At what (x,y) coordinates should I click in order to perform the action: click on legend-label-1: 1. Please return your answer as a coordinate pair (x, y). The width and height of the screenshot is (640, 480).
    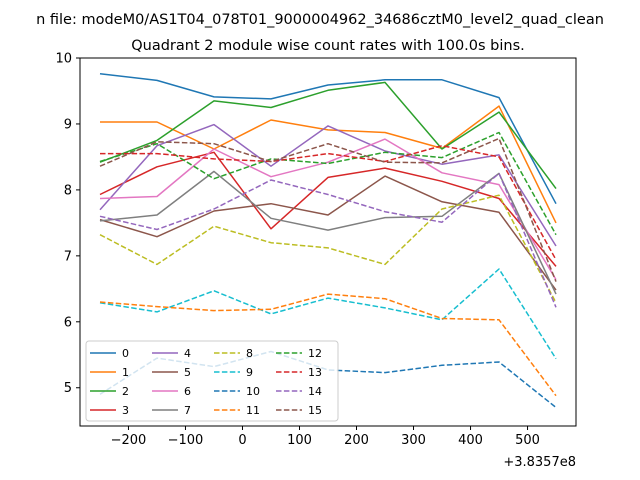
    Looking at the image, I should click on (125, 372).